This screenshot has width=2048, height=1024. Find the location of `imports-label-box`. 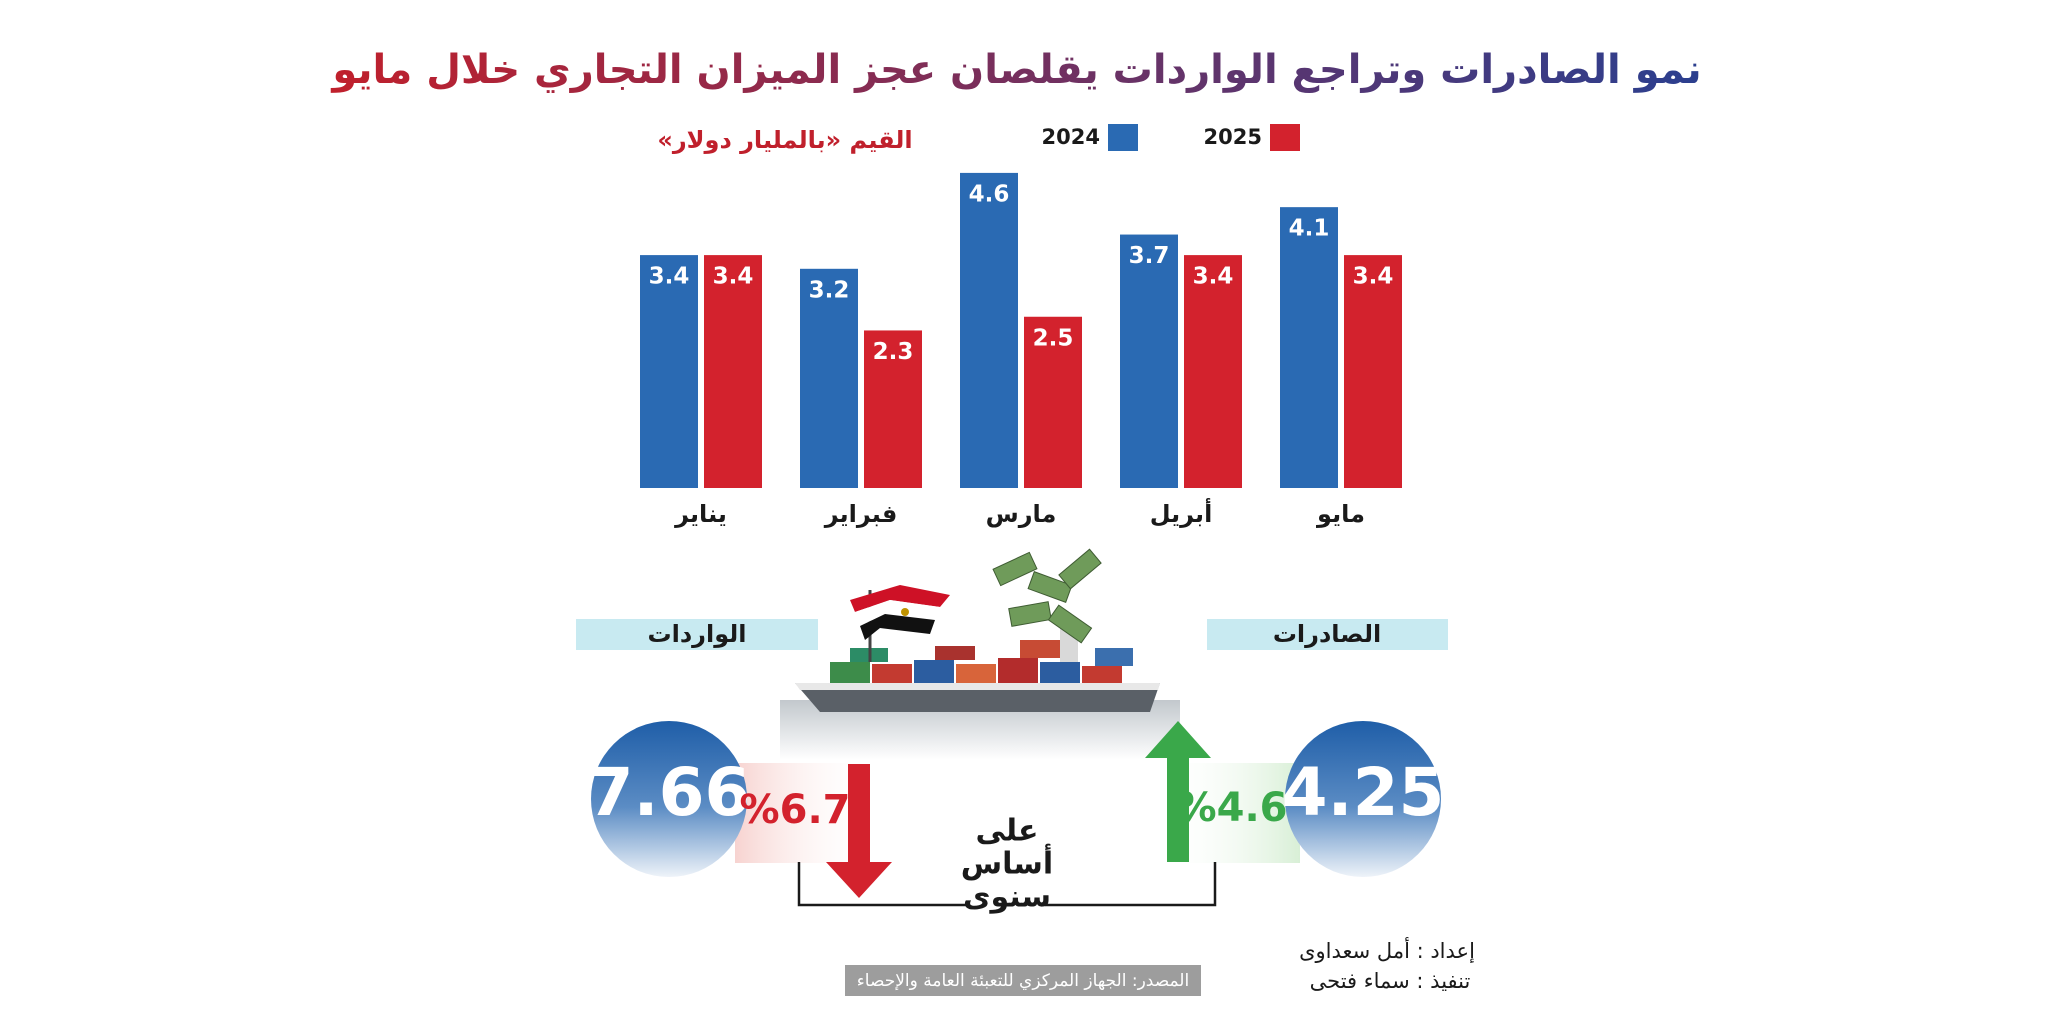

imports-label-box is located at coordinates (697, 634).